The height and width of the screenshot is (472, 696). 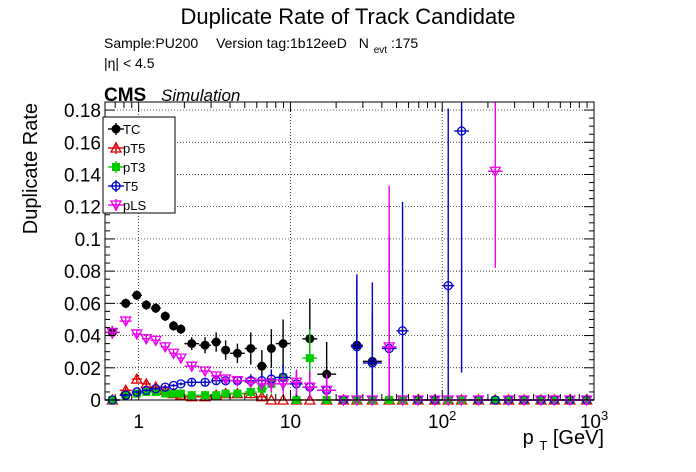 What do you see at coordinates (125, 95) in the screenshot?
I see `cms-label: CMS` at bounding box center [125, 95].